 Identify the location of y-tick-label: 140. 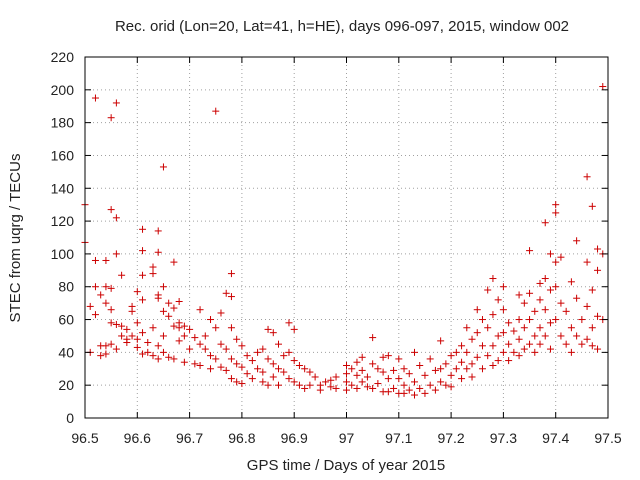
(63, 188).